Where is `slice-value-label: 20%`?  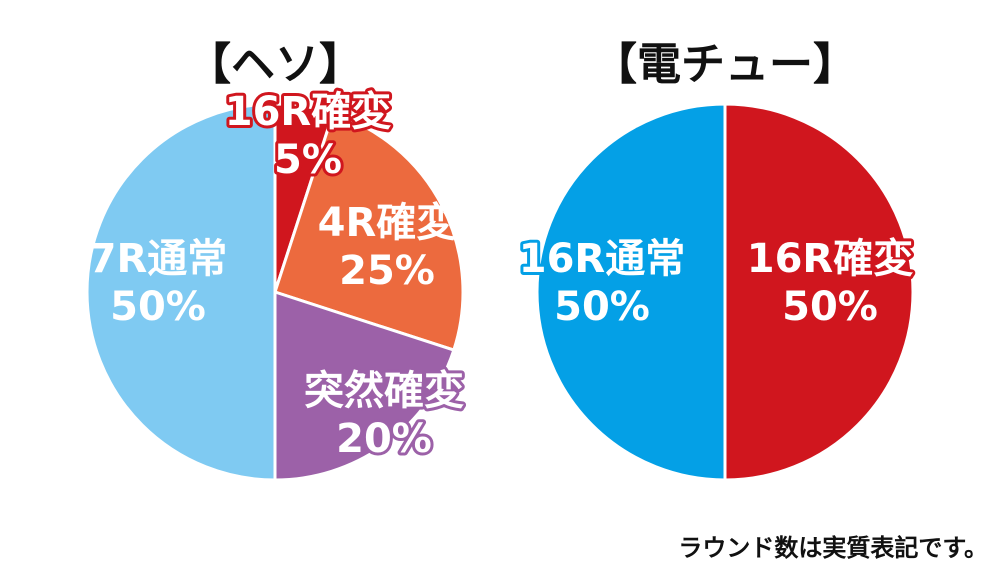 slice-value-label: 20% is located at coordinates (384, 439).